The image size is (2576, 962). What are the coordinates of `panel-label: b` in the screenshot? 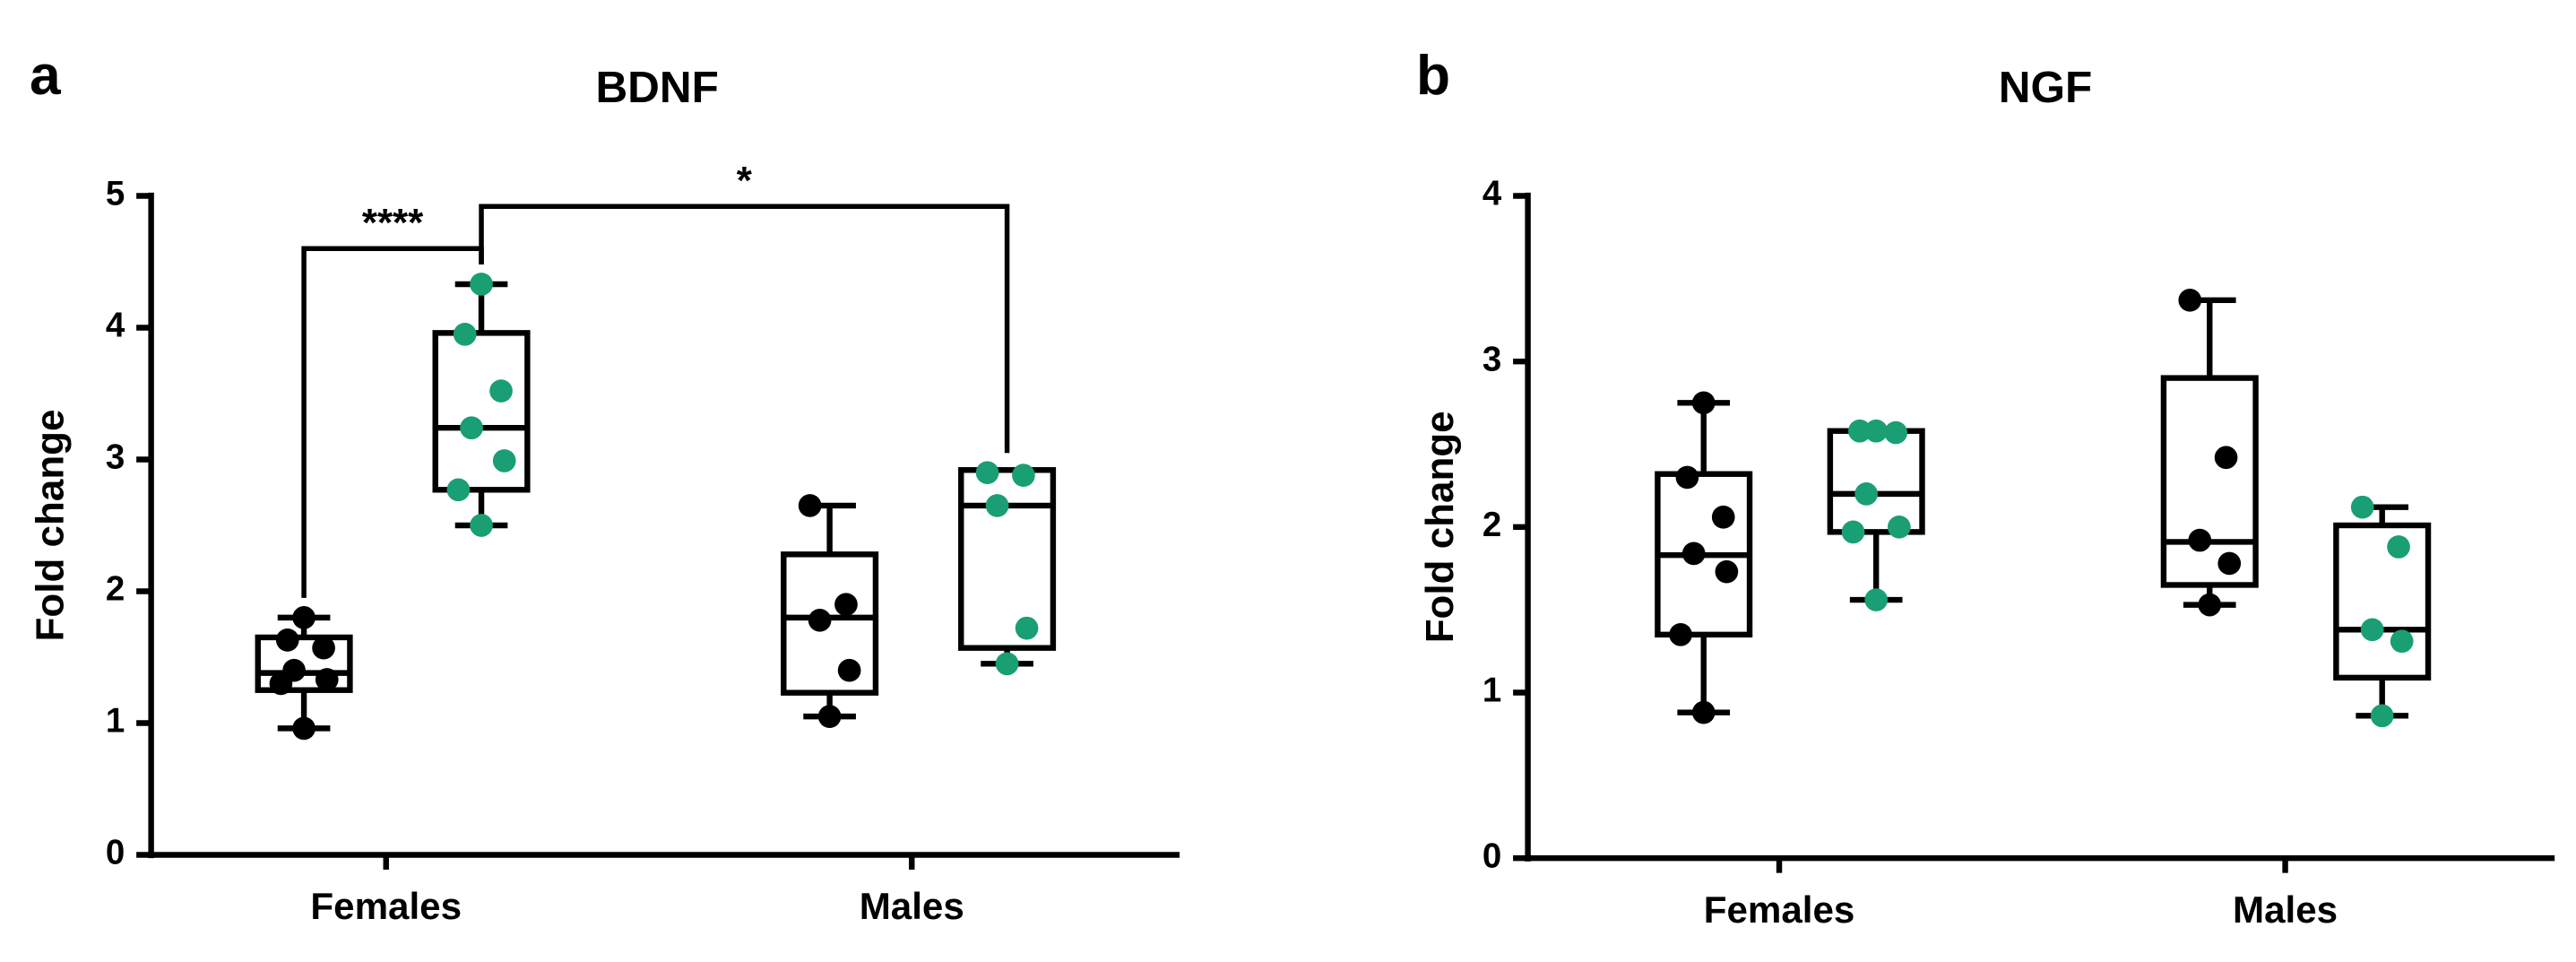 It's located at (1433, 76).